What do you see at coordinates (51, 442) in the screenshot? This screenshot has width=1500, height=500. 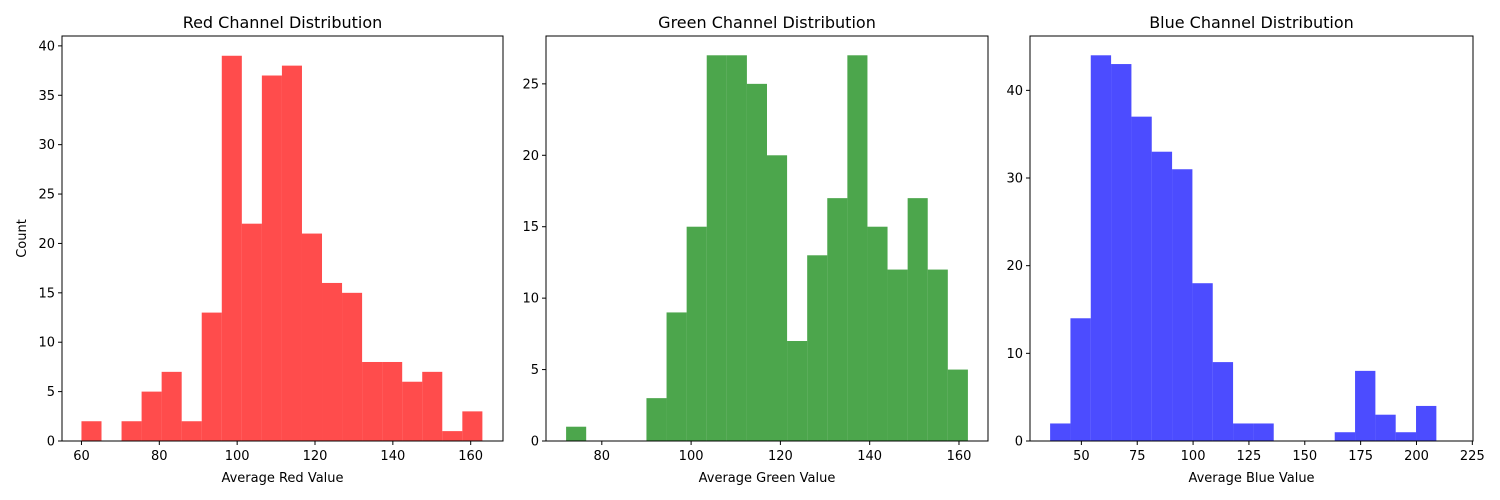 I see `red-y-tick-label: 0` at bounding box center [51, 442].